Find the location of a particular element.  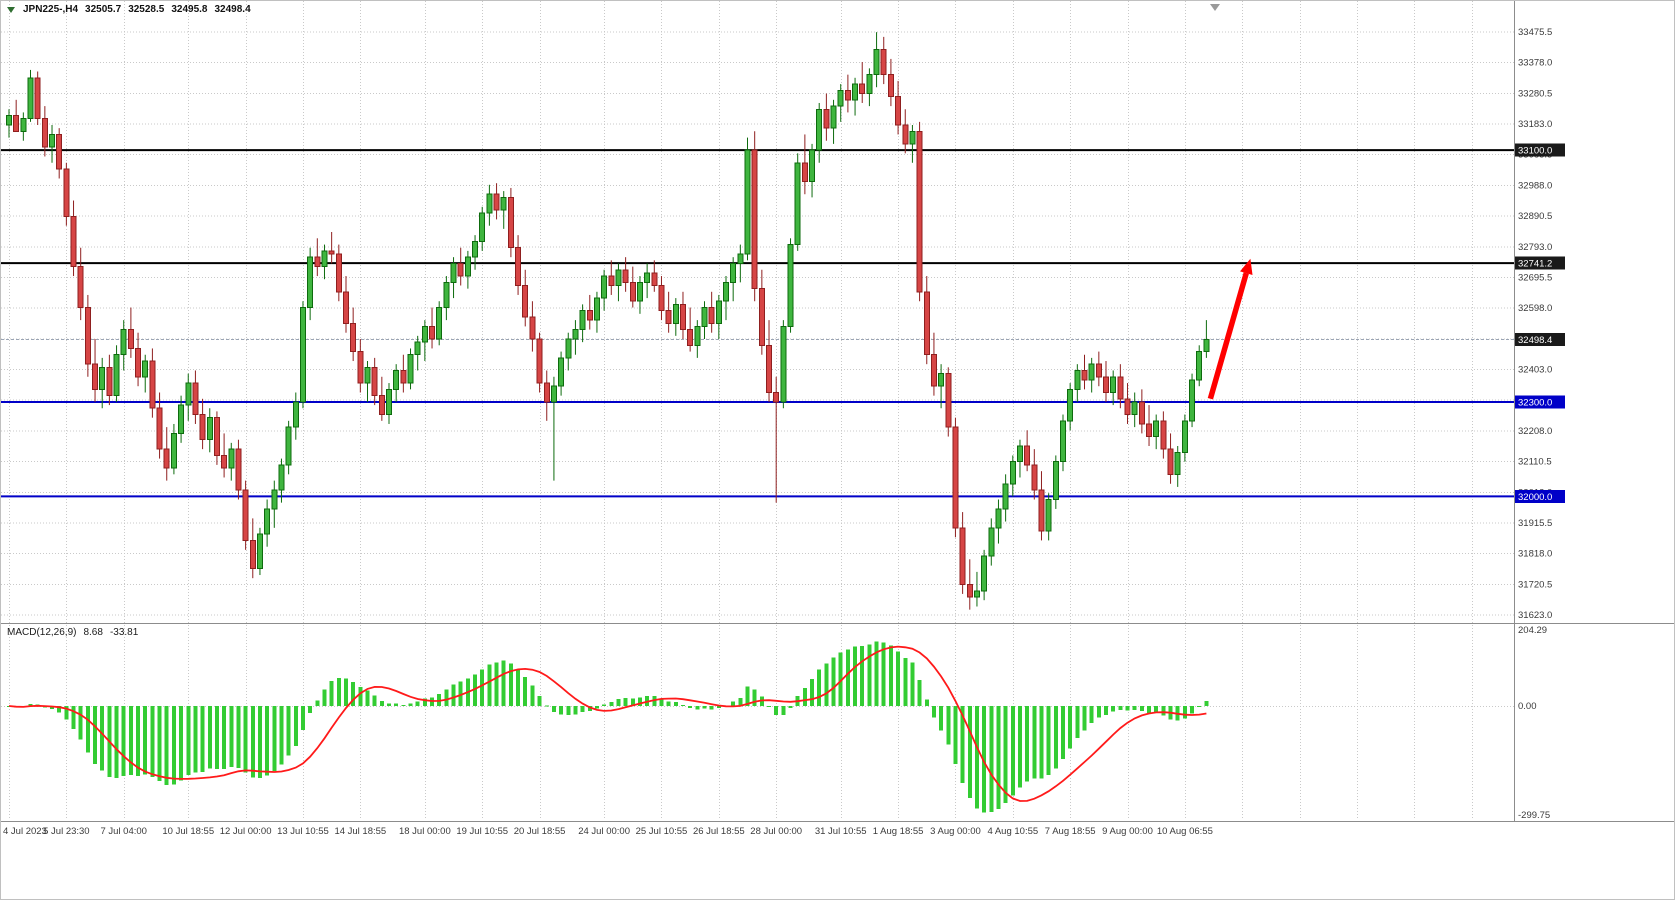

chart-shift-marker-icon is located at coordinates (1215, 7).